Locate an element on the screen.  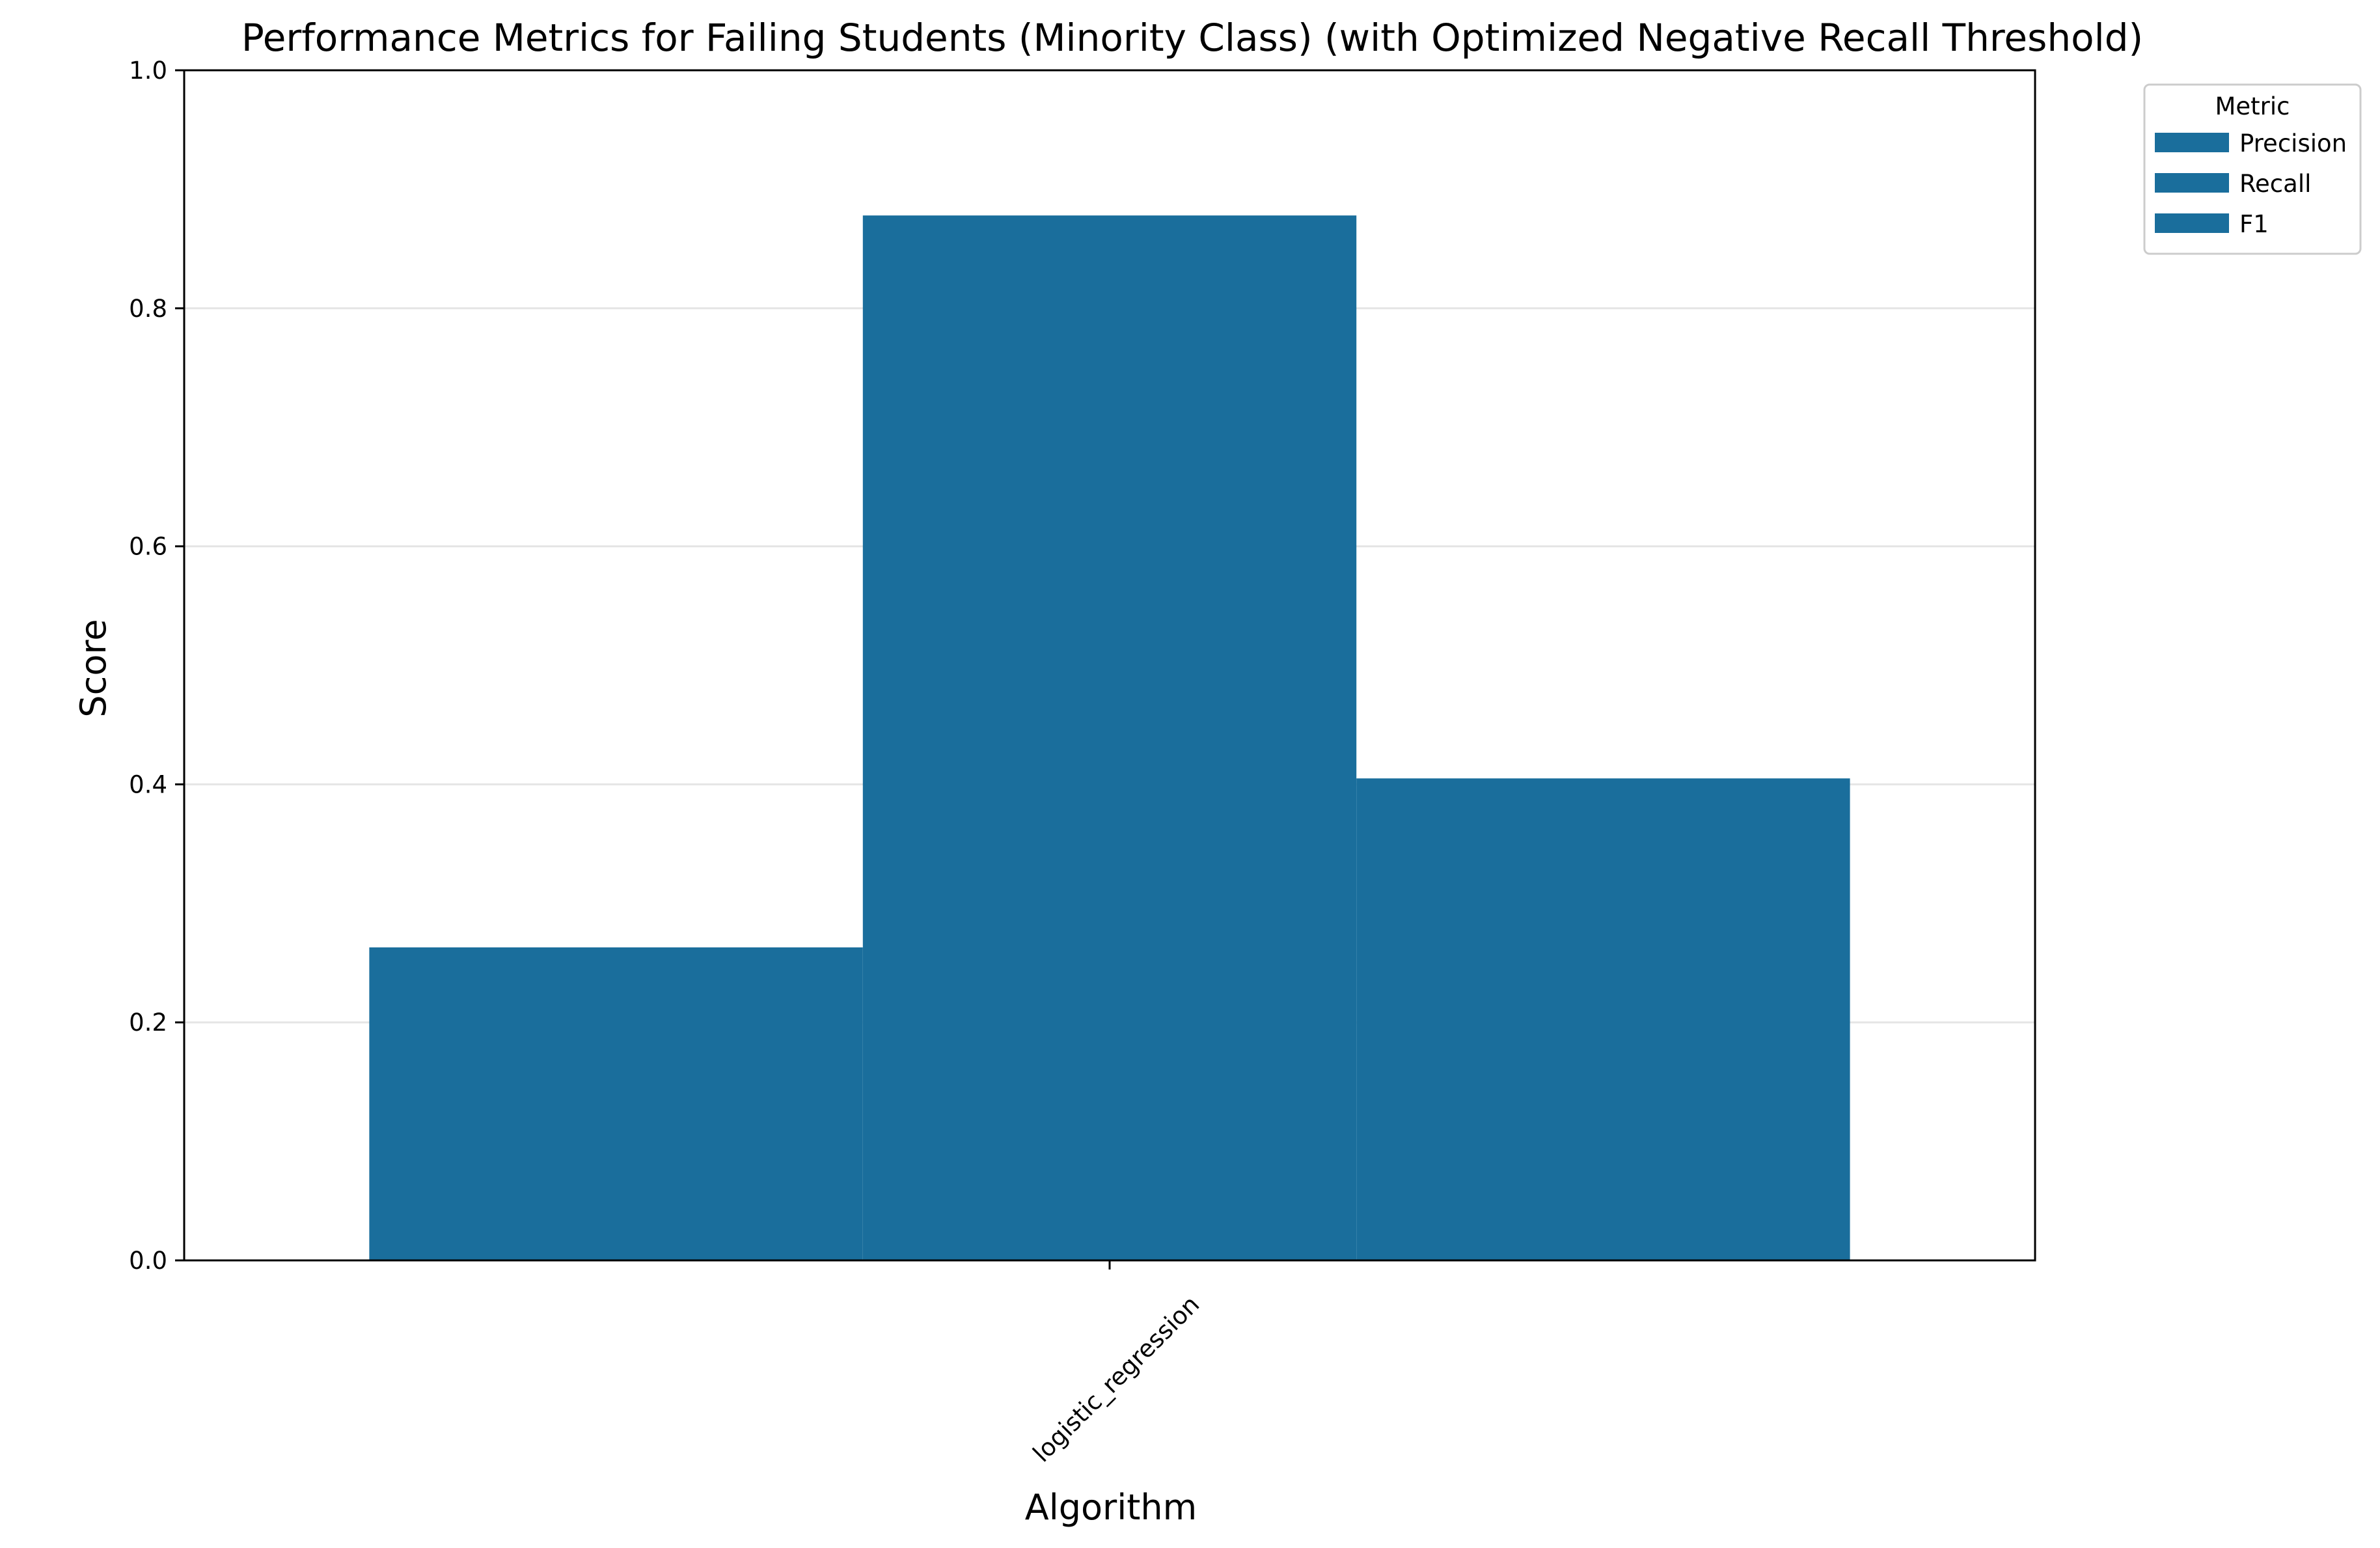
legend-label-recall: Recall is located at coordinates (2275, 184).